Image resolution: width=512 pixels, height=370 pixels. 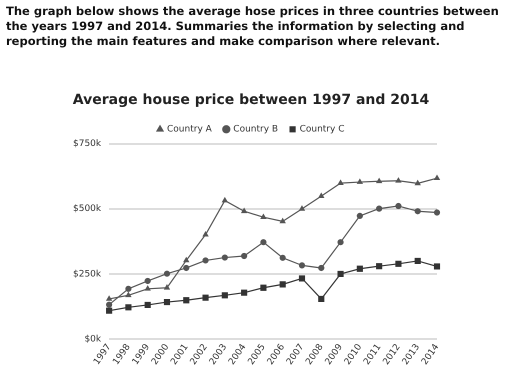 What do you see at coordinates (255, 129) in the screenshot?
I see `legend-label: Country B` at bounding box center [255, 129].